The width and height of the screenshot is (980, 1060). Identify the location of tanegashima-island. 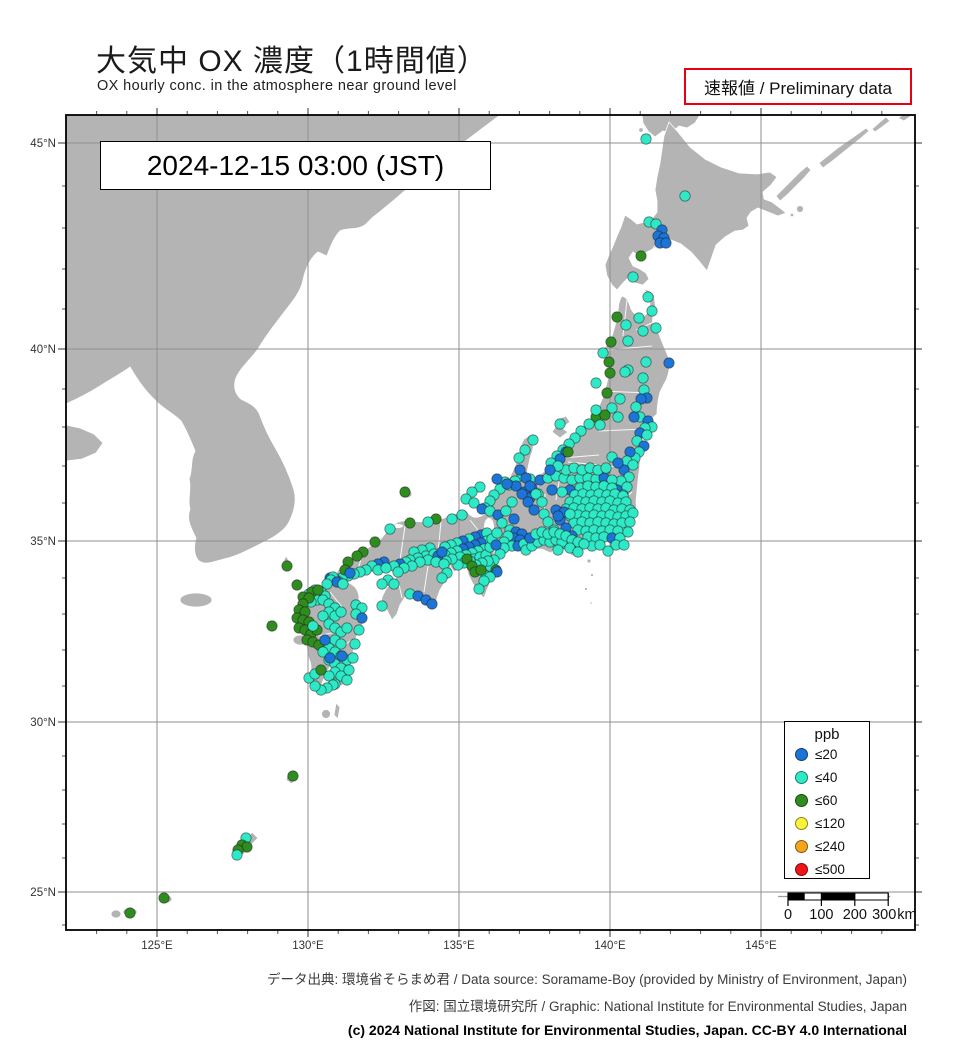
(337, 711).